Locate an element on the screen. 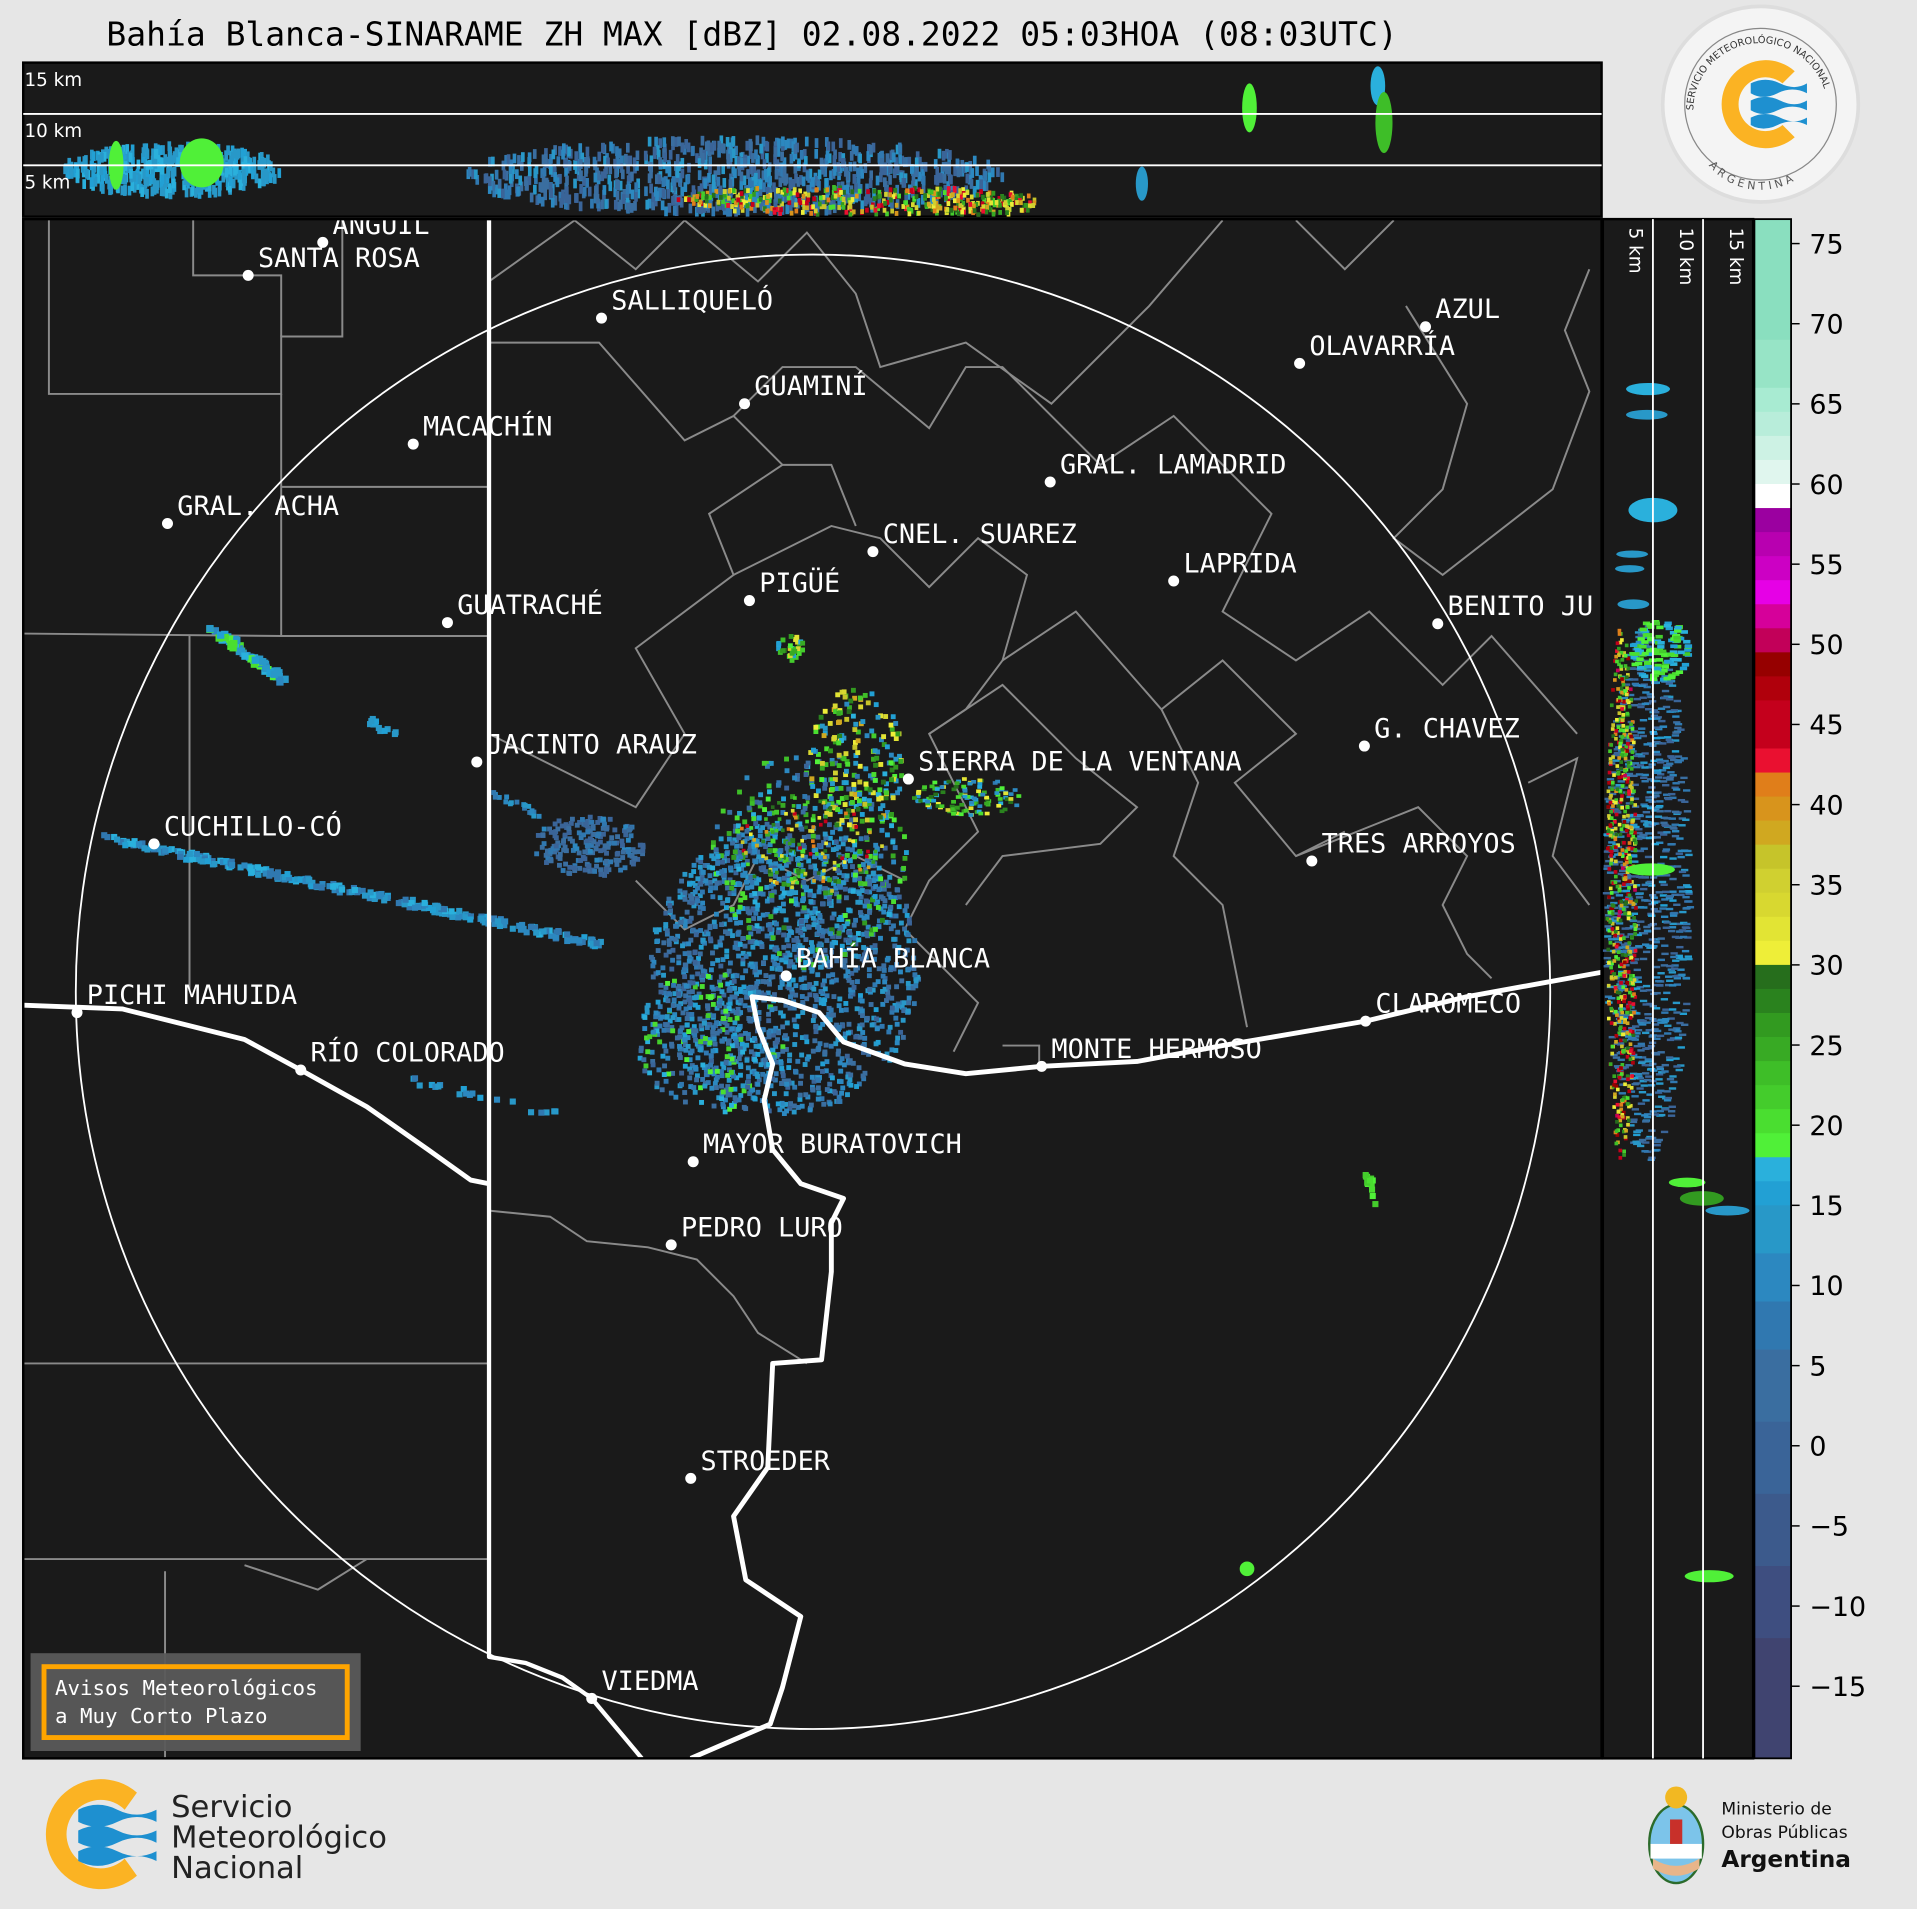  warning-link-box: Avisos Meteorológicos a Muy Corto Plazo is located at coordinates (195, 1702).